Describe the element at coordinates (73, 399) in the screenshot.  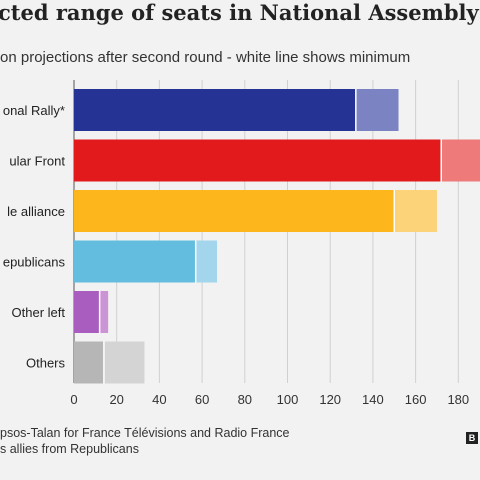
I see `x-tick-label: 0` at that location.